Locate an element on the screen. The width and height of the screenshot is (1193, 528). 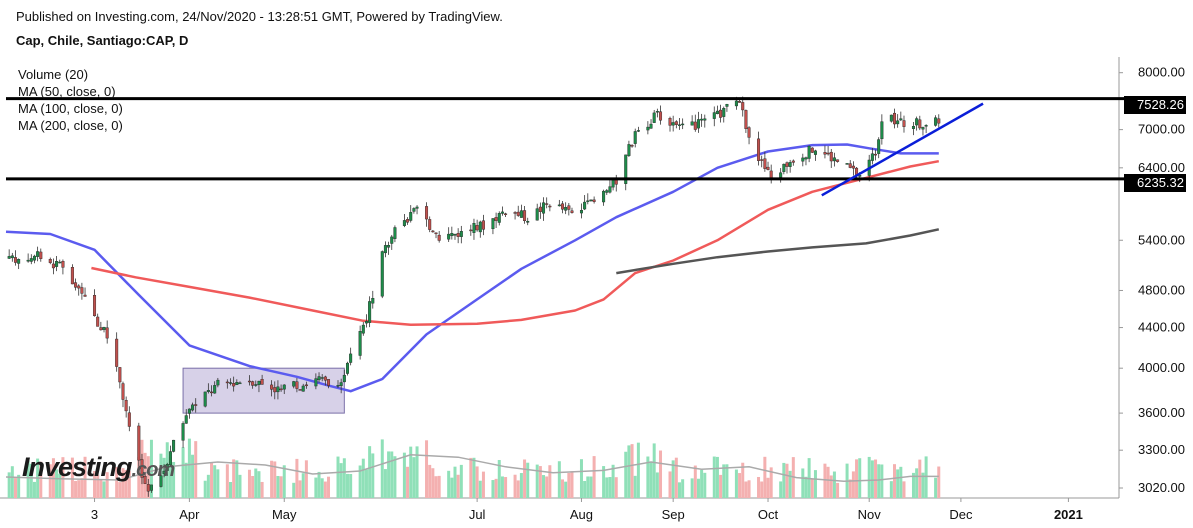
y-tick-label: 3300.00 is located at coordinates (1161, 449).